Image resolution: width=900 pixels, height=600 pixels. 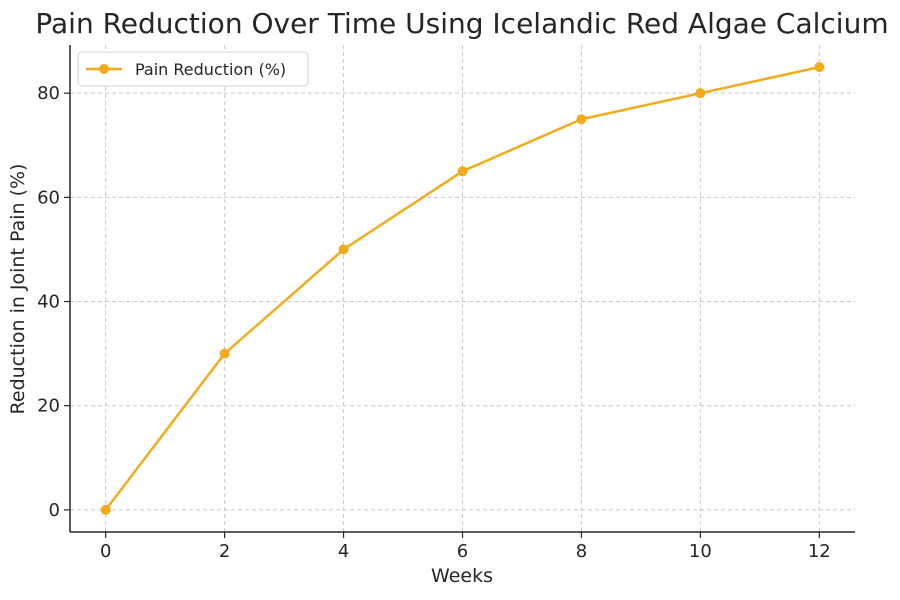 What do you see at coordinates (18, 289) in the screenshot?
I see `y-axis-label: Reduction in Joint Pain (%)` at bounding box center [18, 289].